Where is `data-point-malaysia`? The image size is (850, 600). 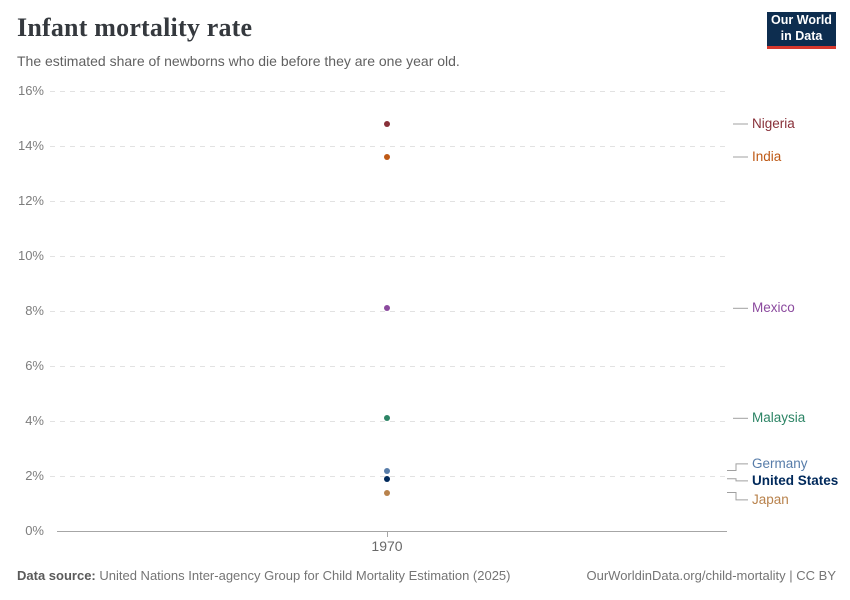 data-point-malaysia is located at coordinates (387, 418).